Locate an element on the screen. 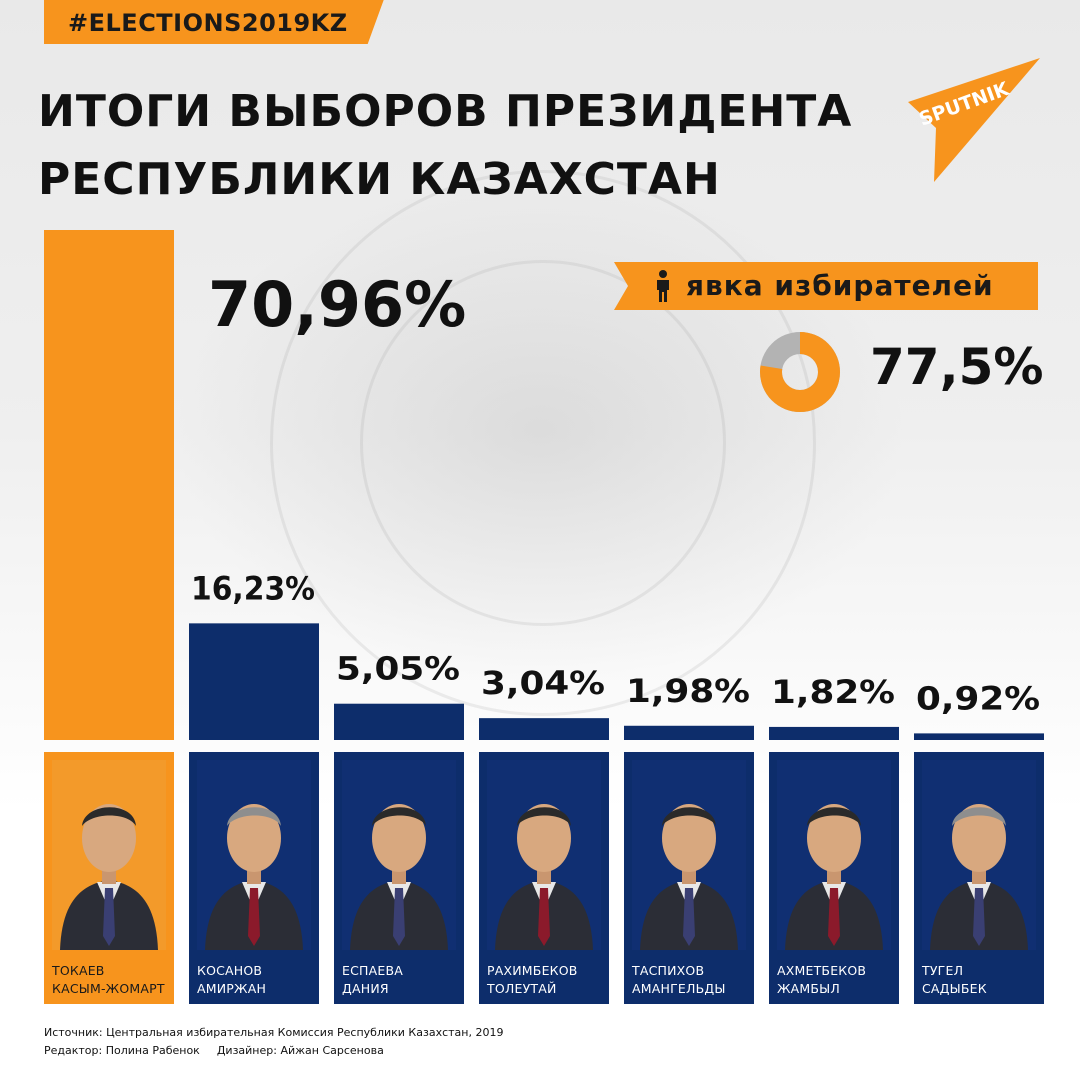 The height and width of the screenshot is (1080, 1080). candidate-given-name: ЖАМБЫЛ is located at coordinates (809, 988).